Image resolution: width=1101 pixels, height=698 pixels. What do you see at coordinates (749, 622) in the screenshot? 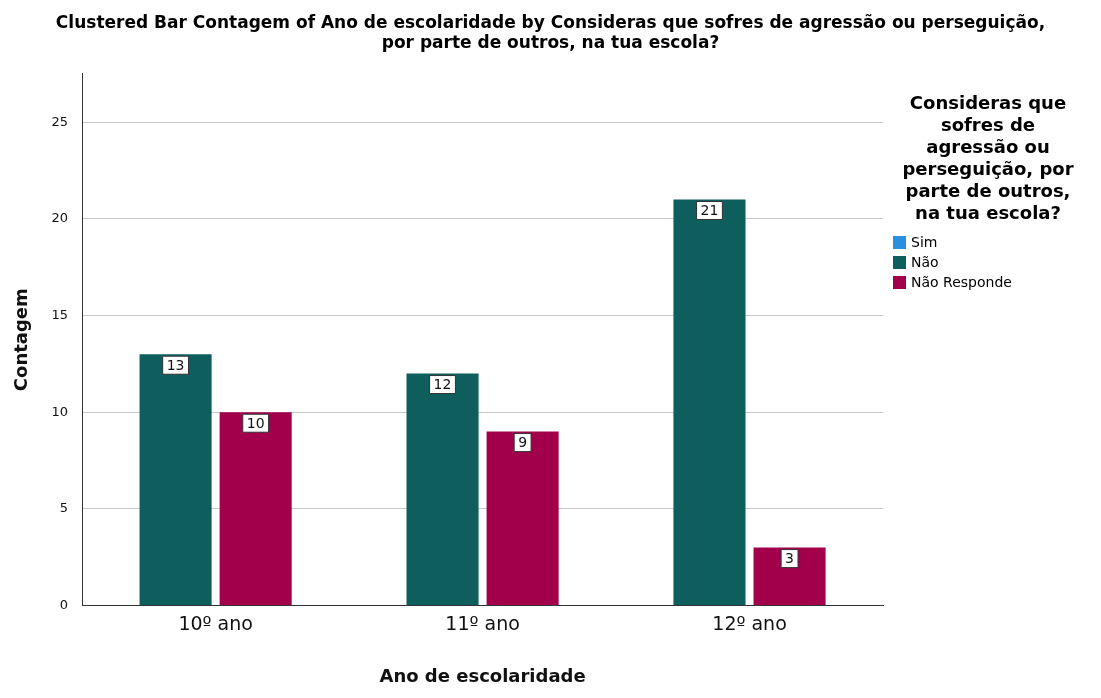
I see `x-tick-label: 12º ano` at bounding box center [749, 622].